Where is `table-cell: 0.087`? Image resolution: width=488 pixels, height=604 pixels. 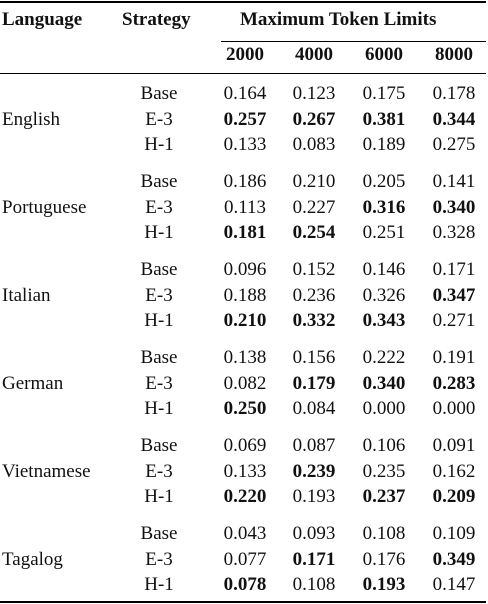
table-cell: 0.087 is located at coordinates (314, 445).